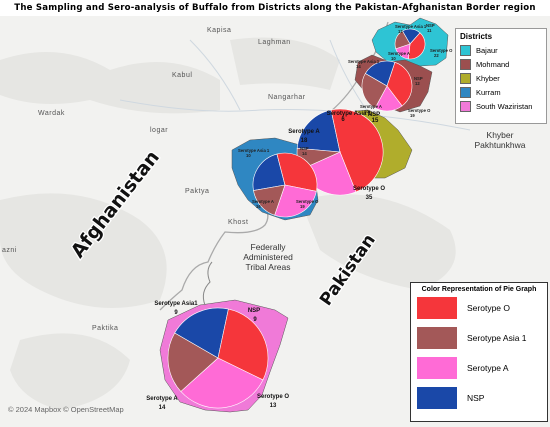 The image size is (550, 427). I want to click on legend-item-label: Kurram, so click(488, 92).